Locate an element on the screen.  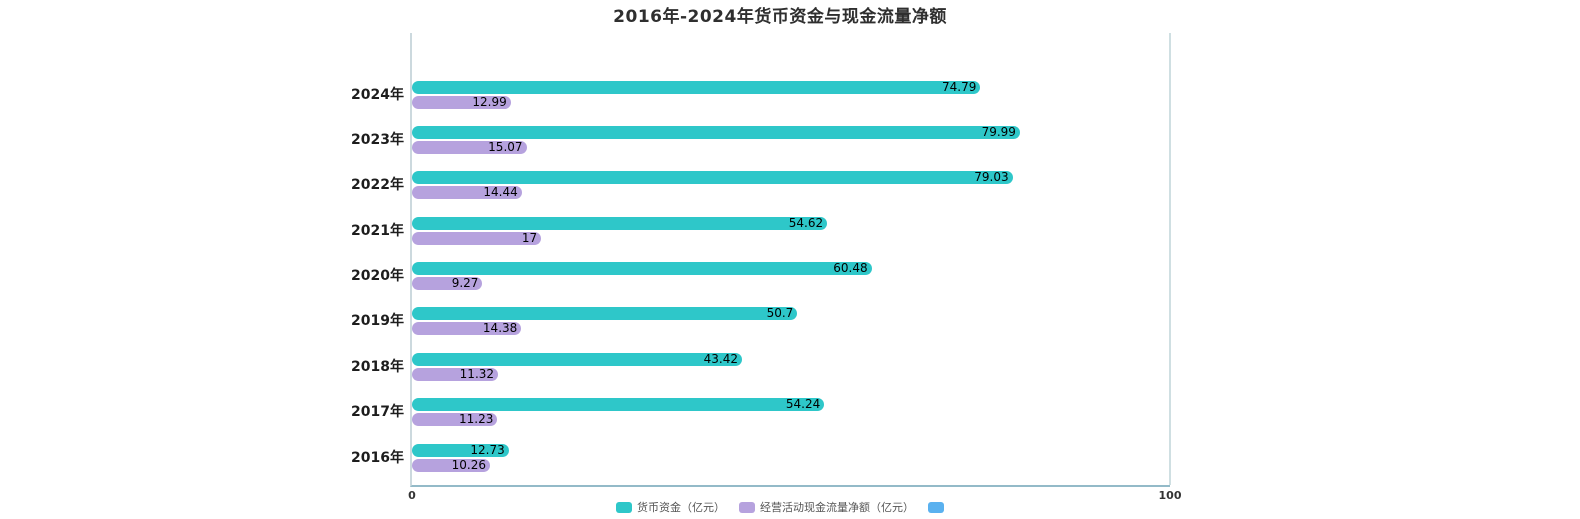
bar-value-label: 12.99 is located at coordinates (489, 101).